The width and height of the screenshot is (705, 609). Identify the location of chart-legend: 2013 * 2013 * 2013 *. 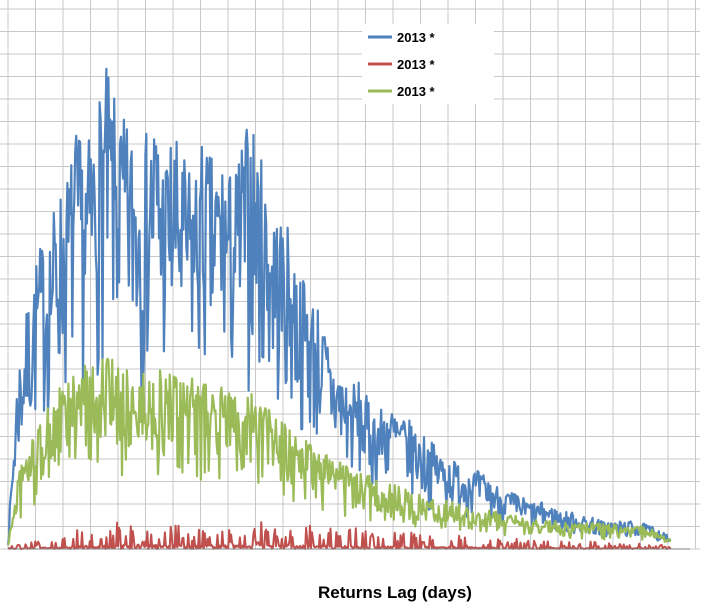
(428, 64).